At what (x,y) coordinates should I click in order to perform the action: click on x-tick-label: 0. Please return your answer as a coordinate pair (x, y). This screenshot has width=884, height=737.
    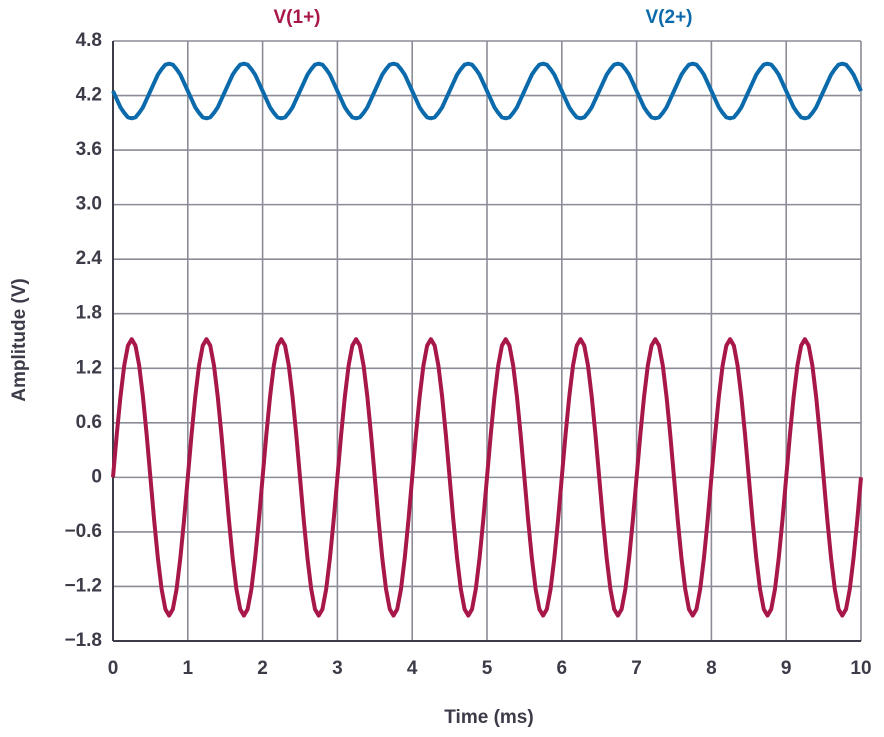
    Looking at the image, I should click on (113, 668).